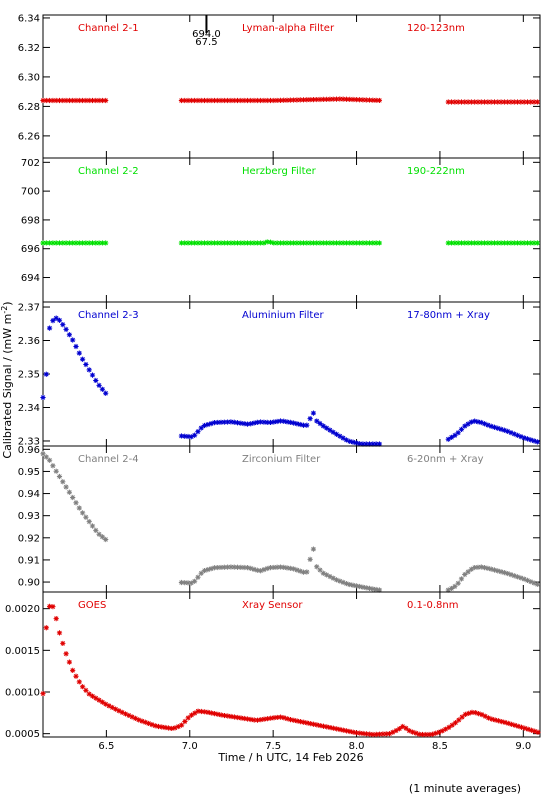 This screenshot has width=550, height=800. Describe the element at coordinates (29, 136) in the screenshot. I see `y-tick-label: 6.26` at that location.